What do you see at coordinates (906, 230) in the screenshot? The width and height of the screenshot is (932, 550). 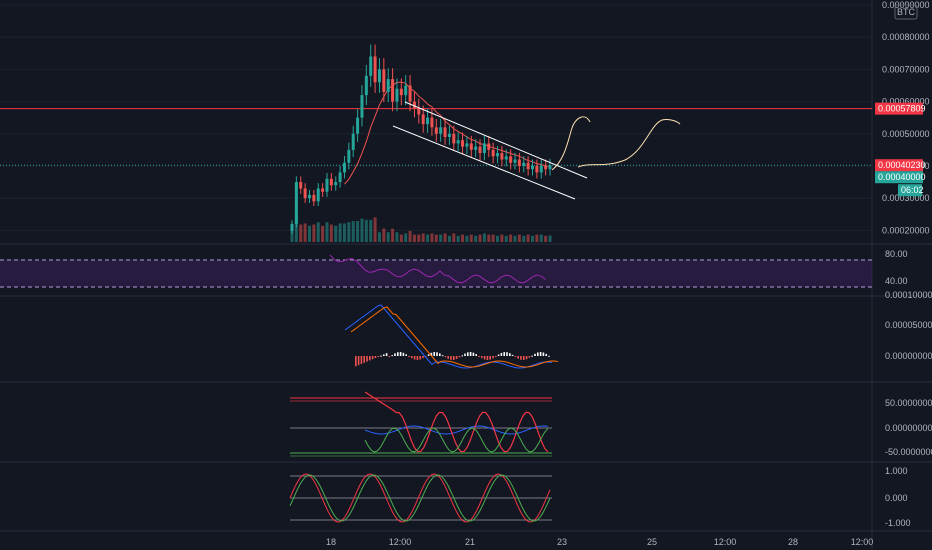 I see `price-tick-label: 0.00020000` at bounding box center [906, 230].